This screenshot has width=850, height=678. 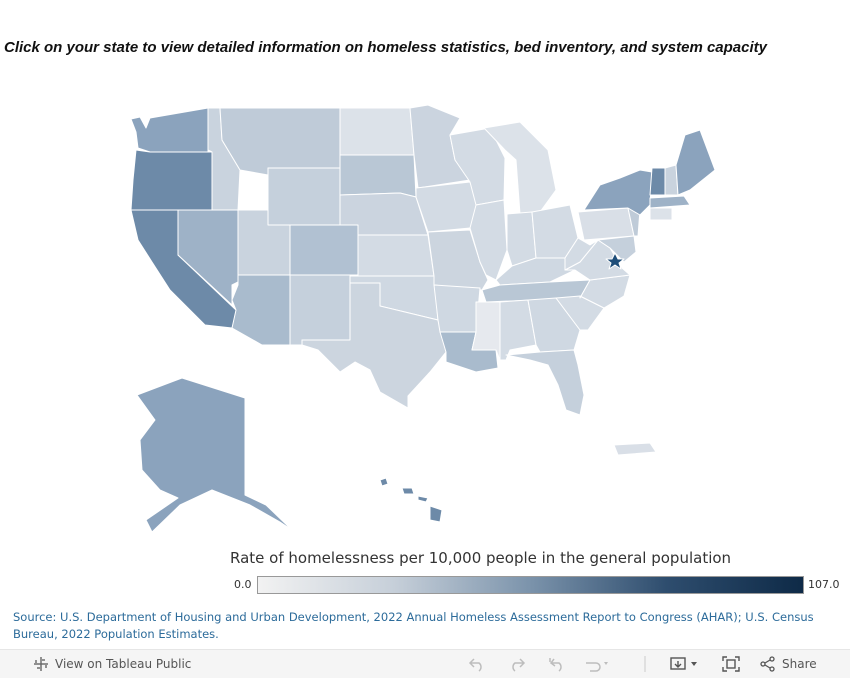 I want to click on undo-icon, so click(x=477, y=664).